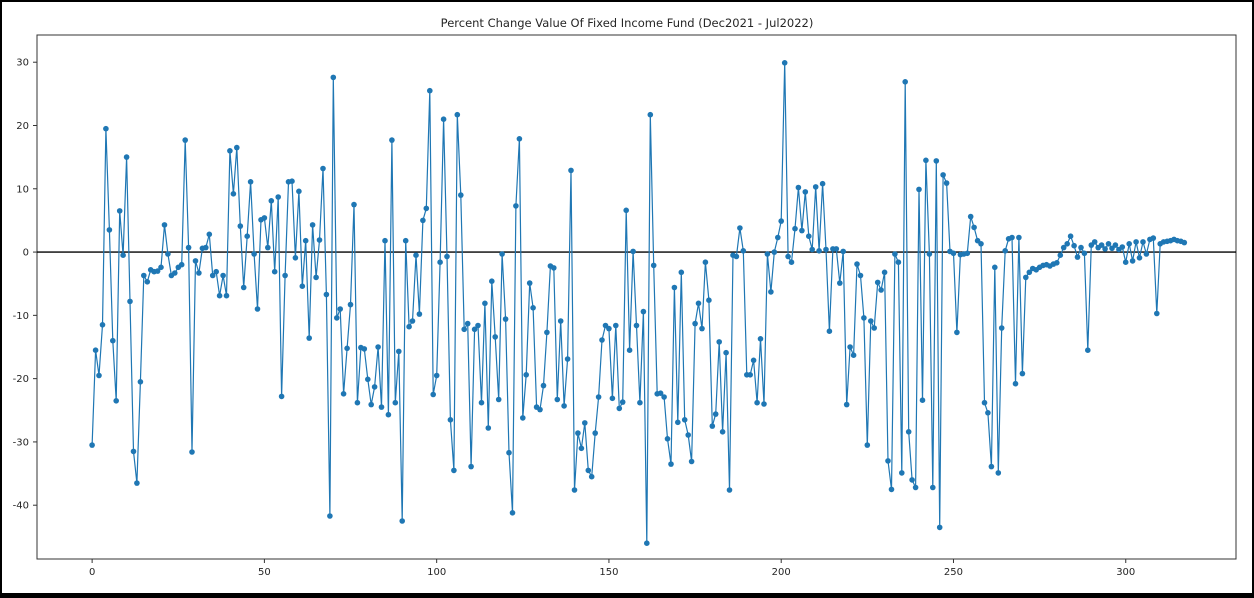 The image size is (1254, 598). I want to click on x-tick-label: 250, so click(953, 572).